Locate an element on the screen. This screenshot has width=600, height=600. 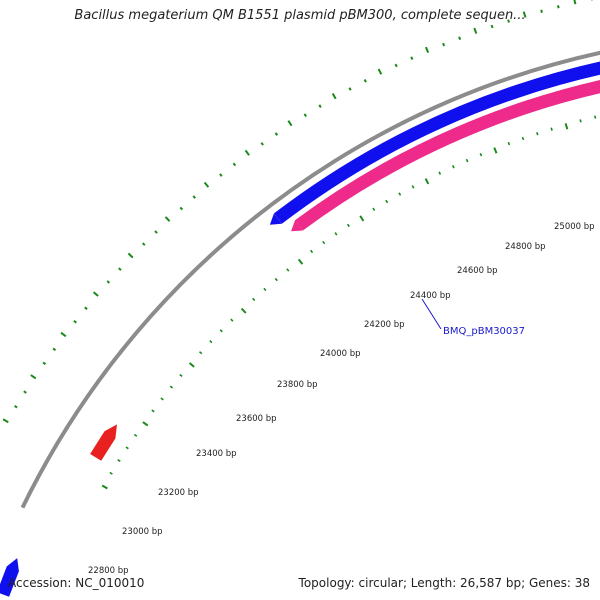
gene-label-bmq-pbm30037: BMQ_pBM30037 is located at coordinates (484, 331).